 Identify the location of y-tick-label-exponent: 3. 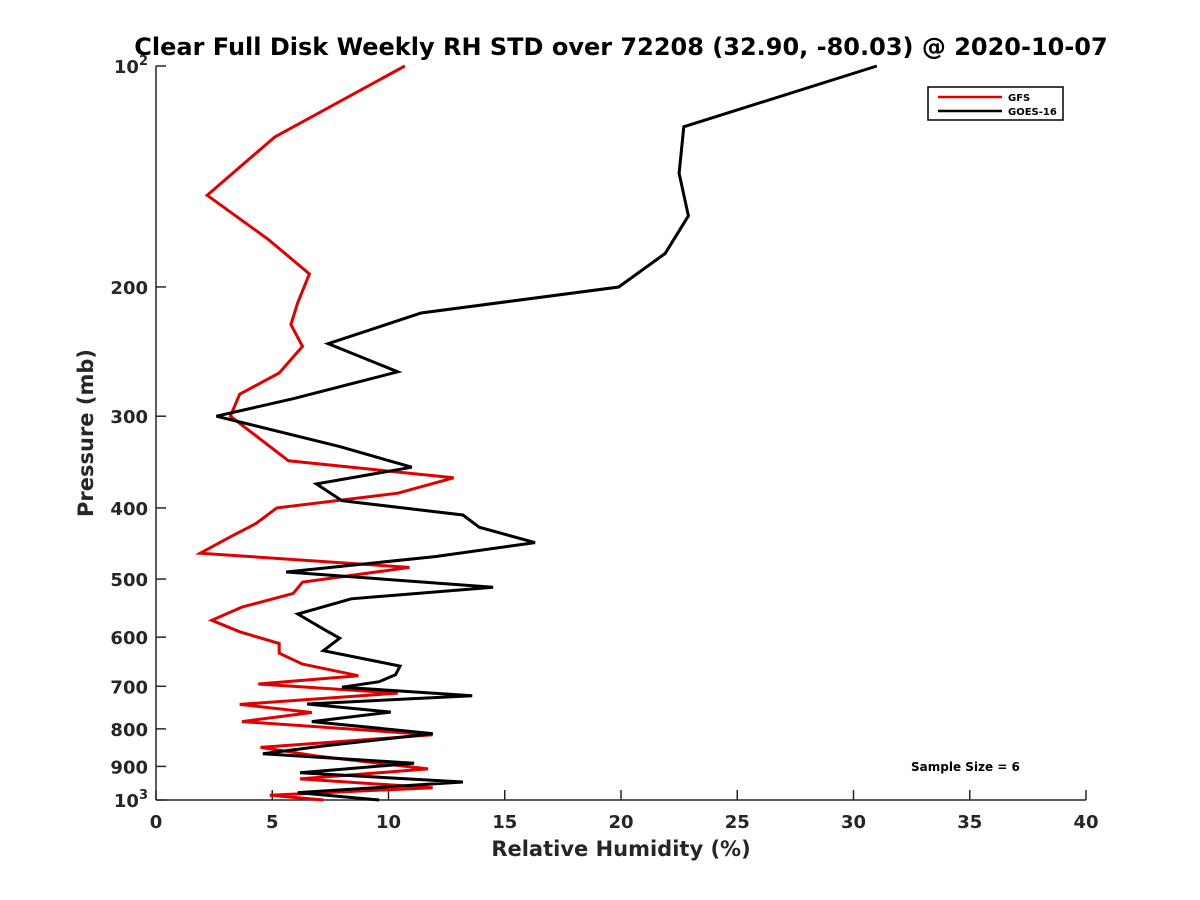
(143, 795).